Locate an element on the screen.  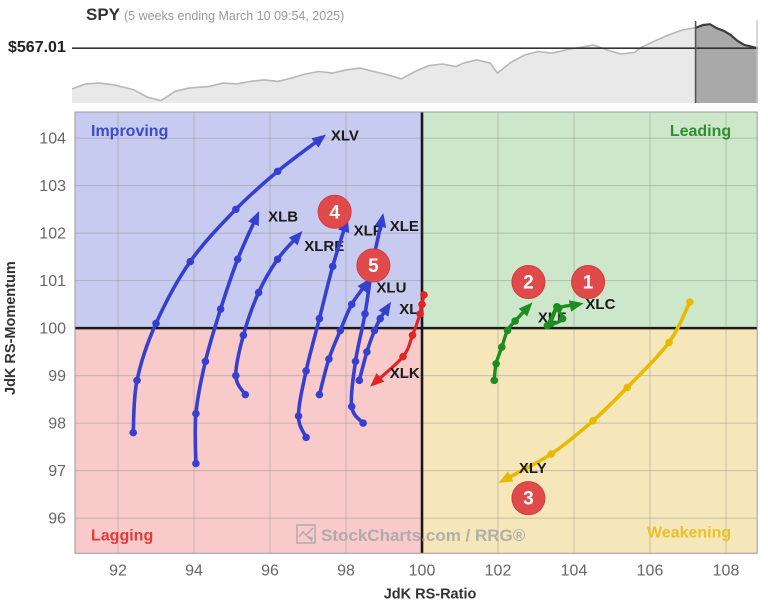
y-tick-label: 99 is located at coordinates (57, 376).